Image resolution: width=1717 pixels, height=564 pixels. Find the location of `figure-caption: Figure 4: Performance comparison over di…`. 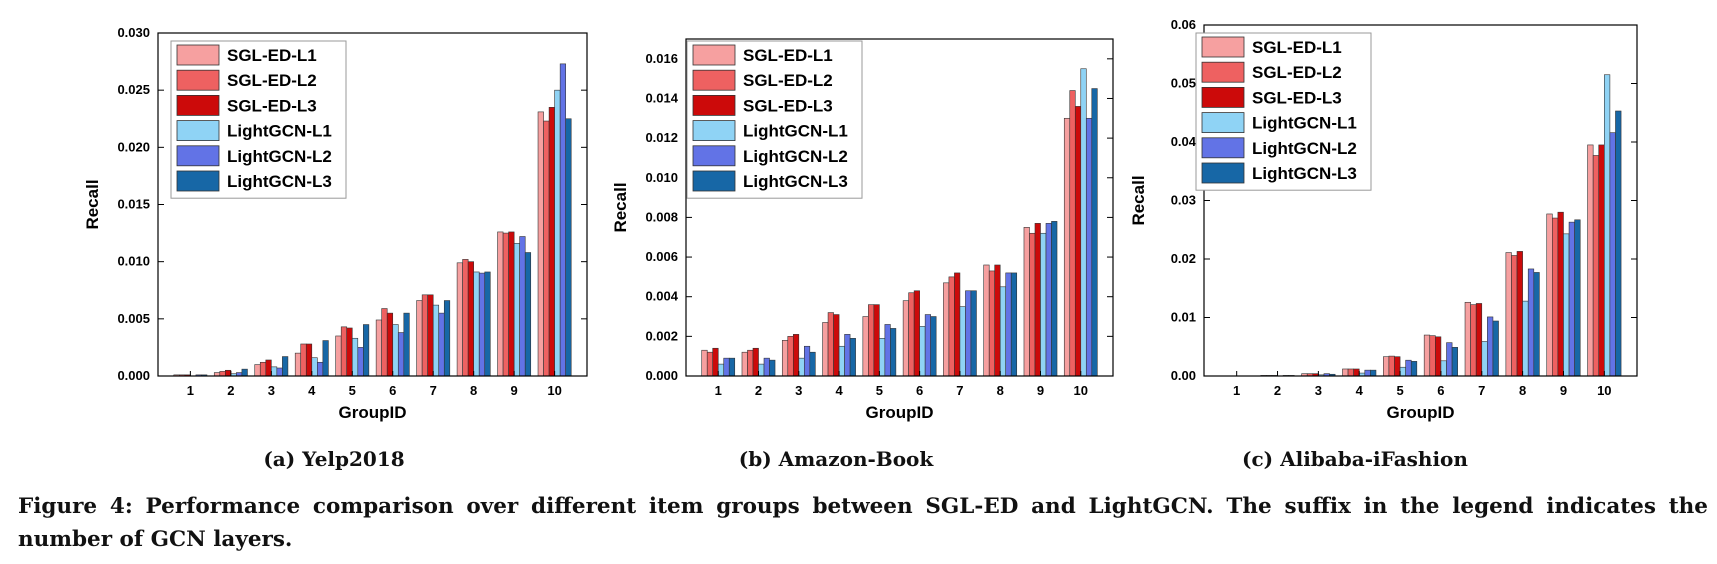

figure-caption: Figure 4: Performance comparison over di… is located at coordinates (863, 523).